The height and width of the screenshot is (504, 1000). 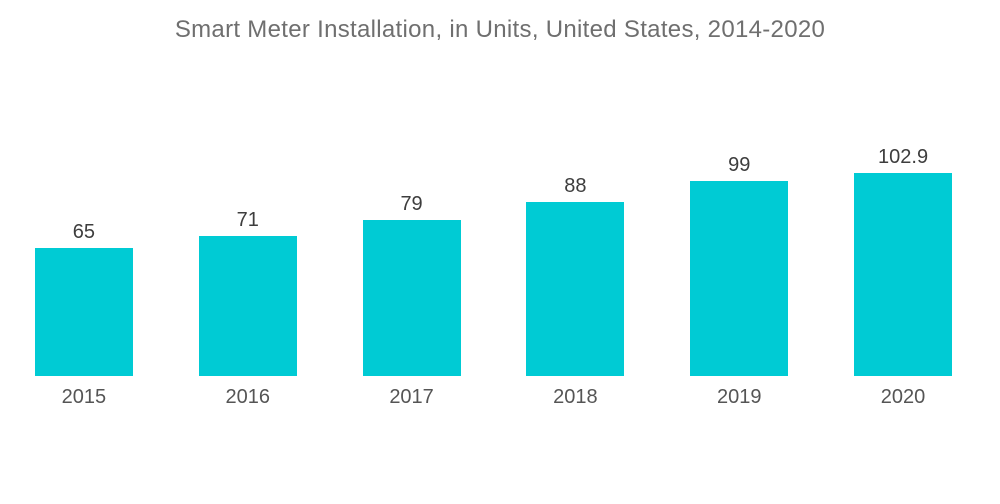 I want to click on bar-value-label: 65, so click(x=84, y=232).